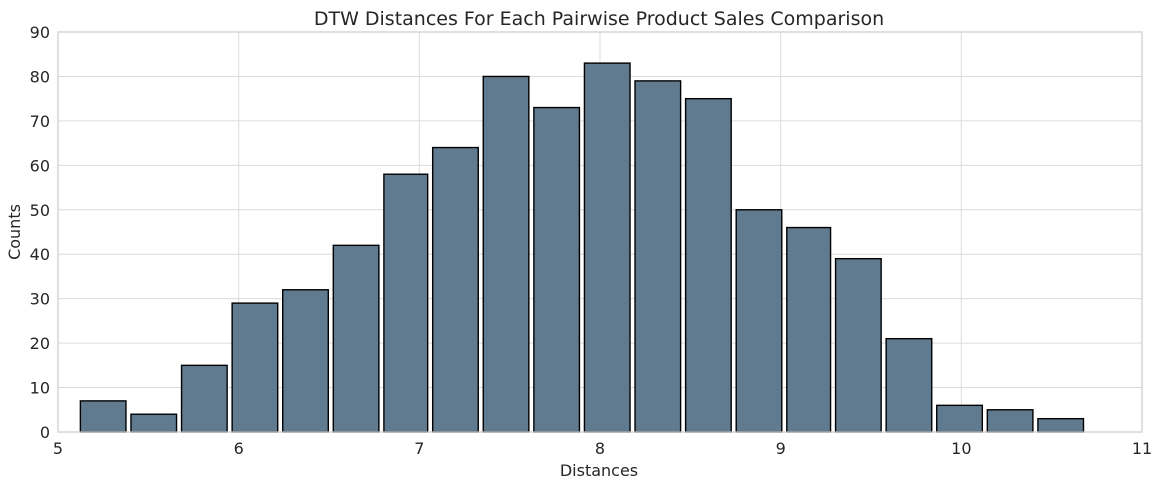 This screenshot has width=1157, height=482. What do you see at coordinates (40, 210) in the screenshot?
I see `y-tick-label: 50` at bounding box center [40, 210].